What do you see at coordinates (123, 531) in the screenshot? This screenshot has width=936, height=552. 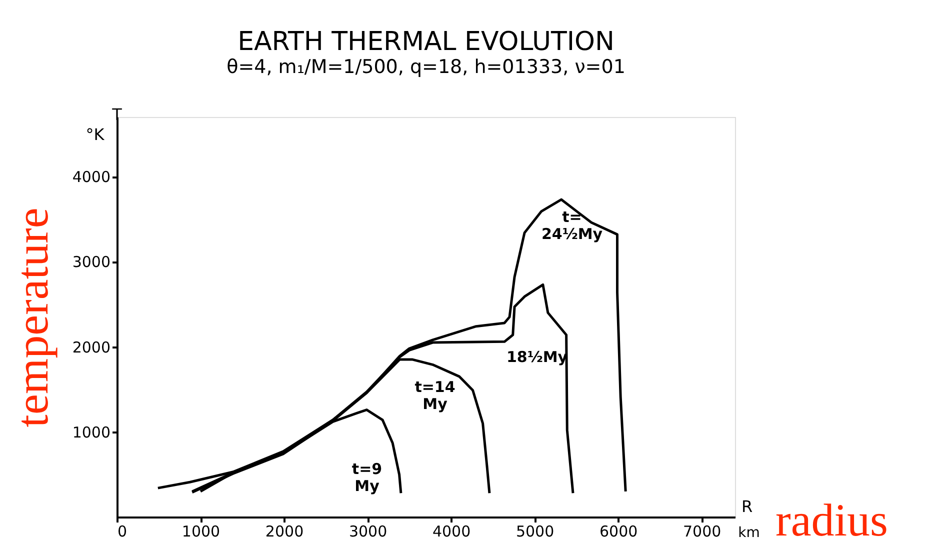 I see `x-tick-label: 0` at bounding box center [123, 531].